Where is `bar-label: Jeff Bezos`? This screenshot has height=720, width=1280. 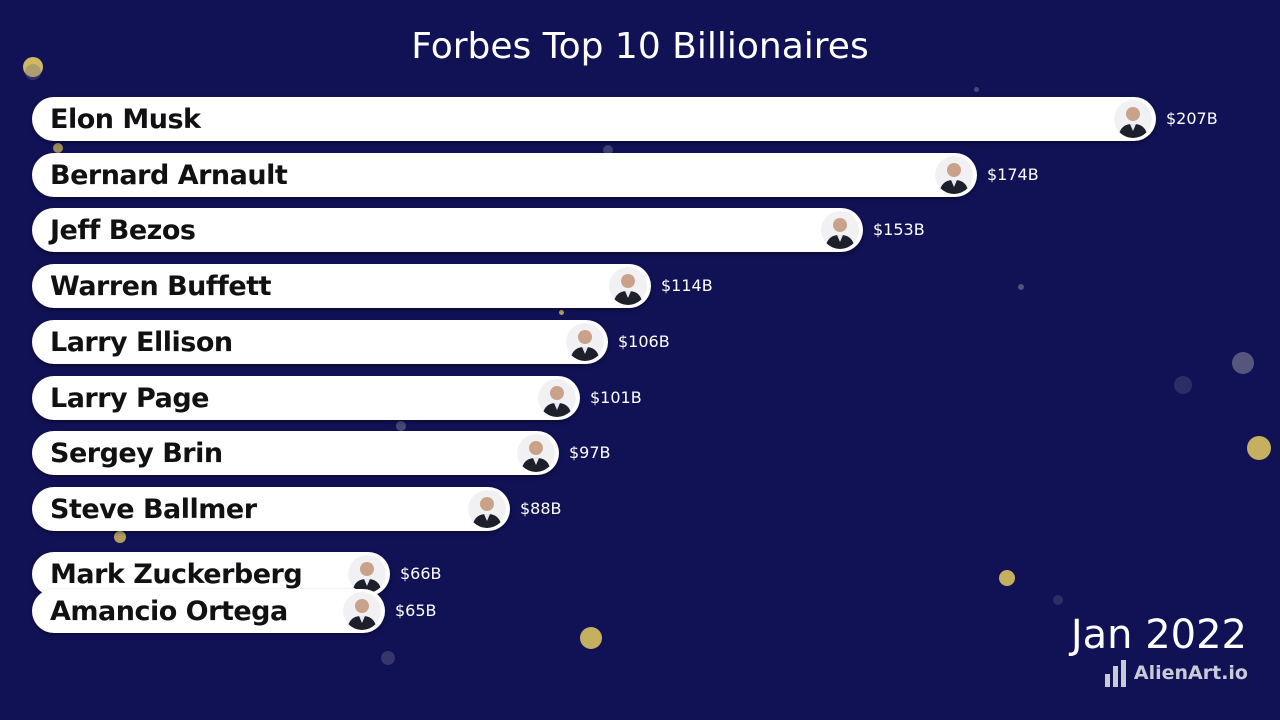 bar-label: Jeff Bezos is located at coordinates (123, 230).